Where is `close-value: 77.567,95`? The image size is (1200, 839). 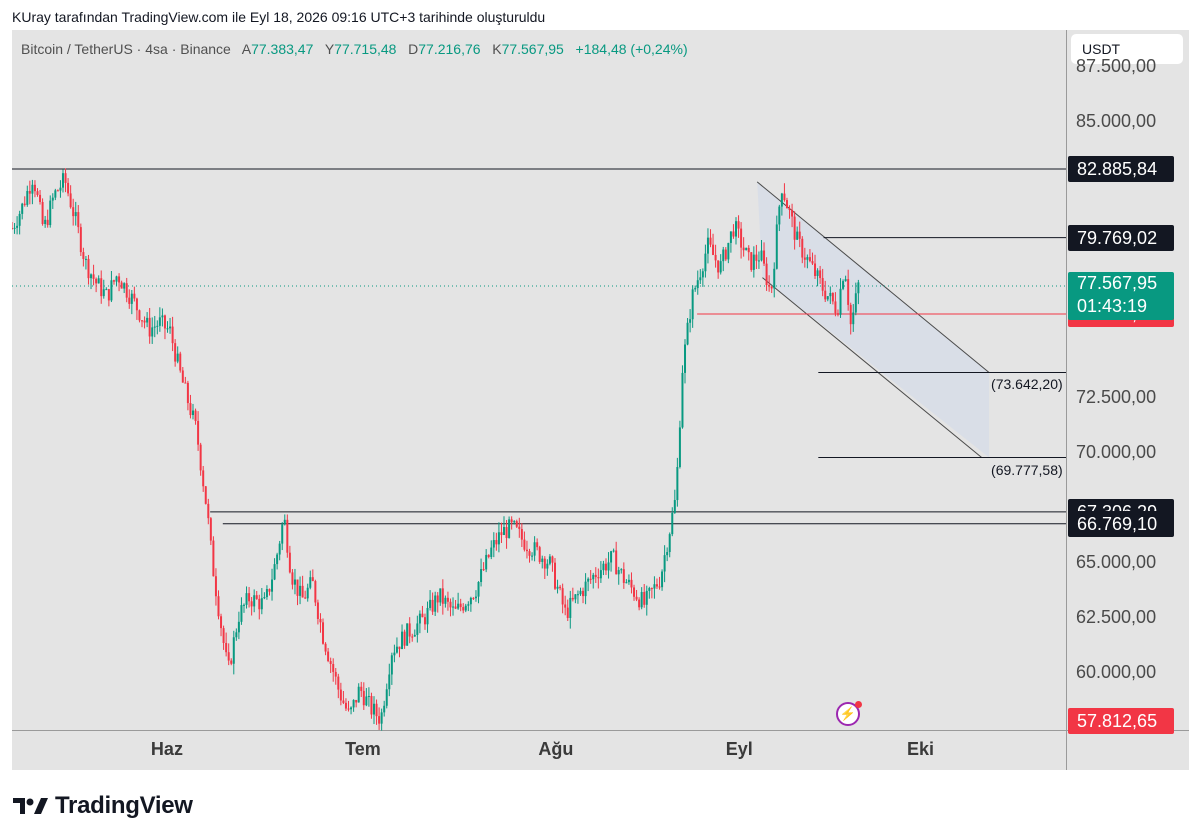
close-value: 77.567,95 is located at coordinates (532, 49).